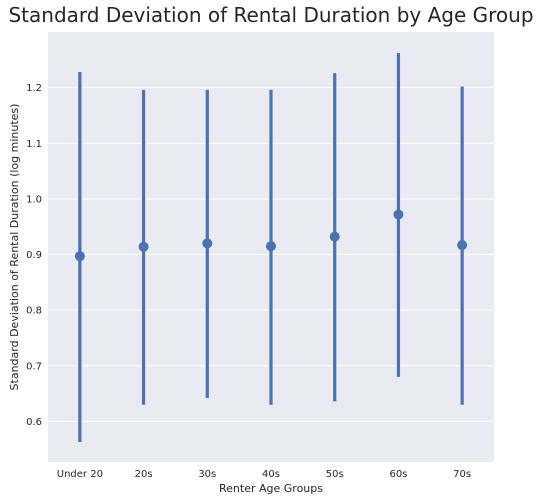  Describe the element at coordinates (207, 474) in the screenshot. I see `x-tick-label: 30s` at that location.